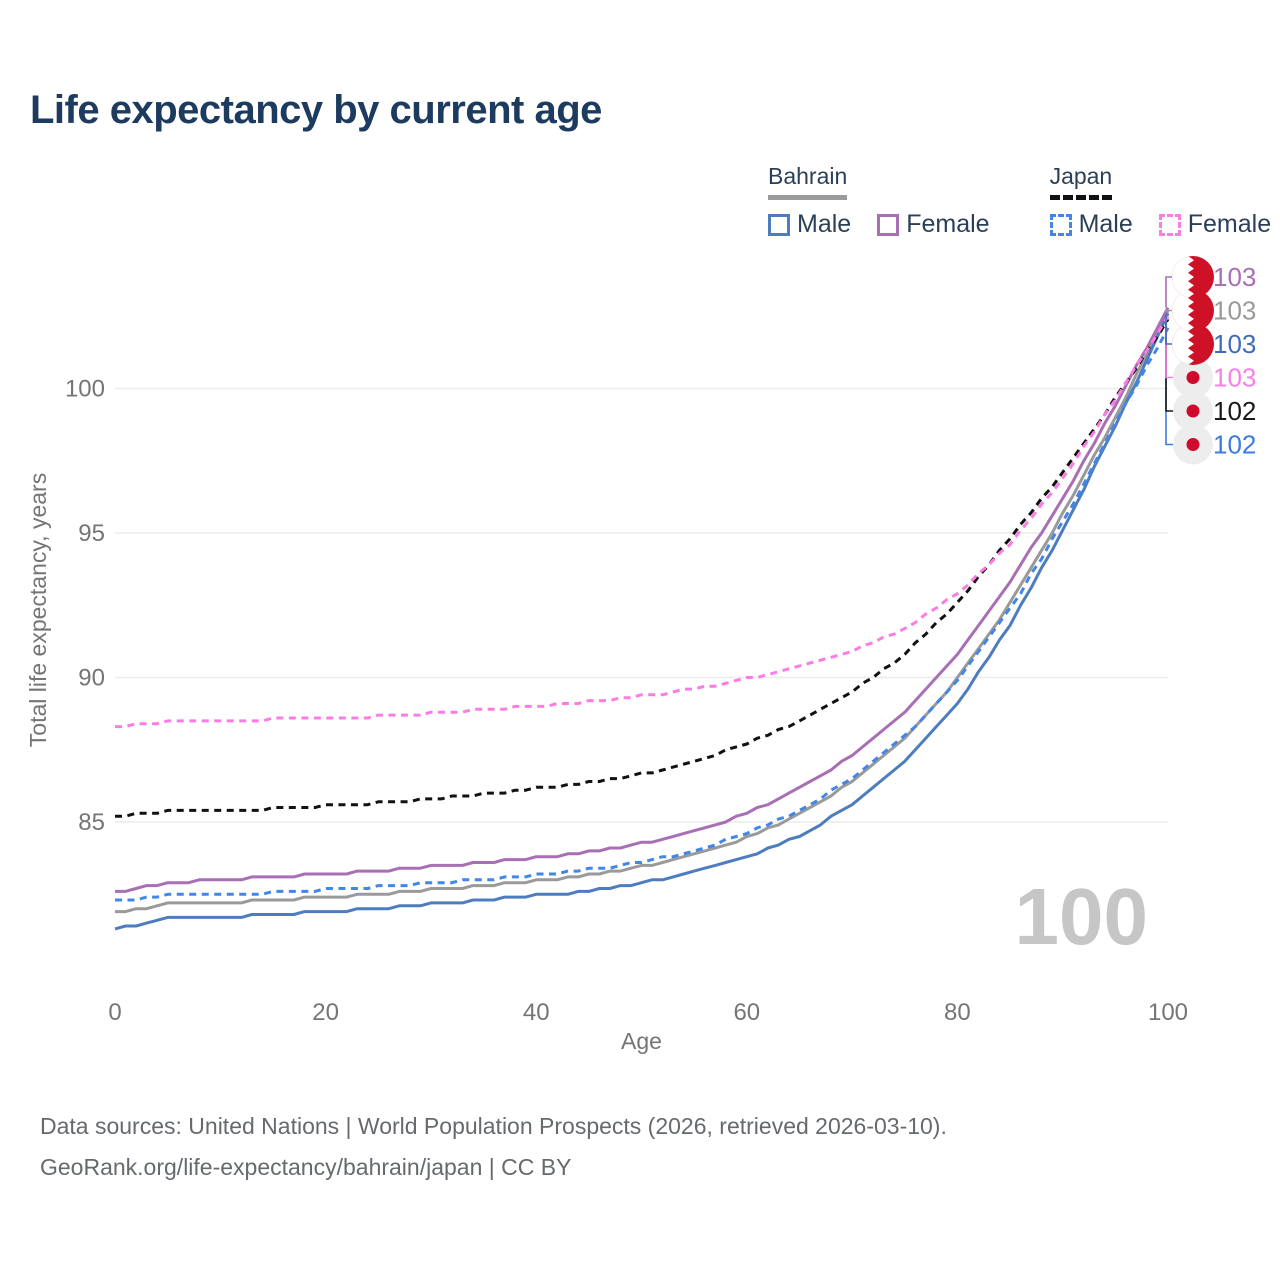 The width and height of the screenshot is (1280, 1280). I want to click on y-tick-label: 90, so click(91, 678).